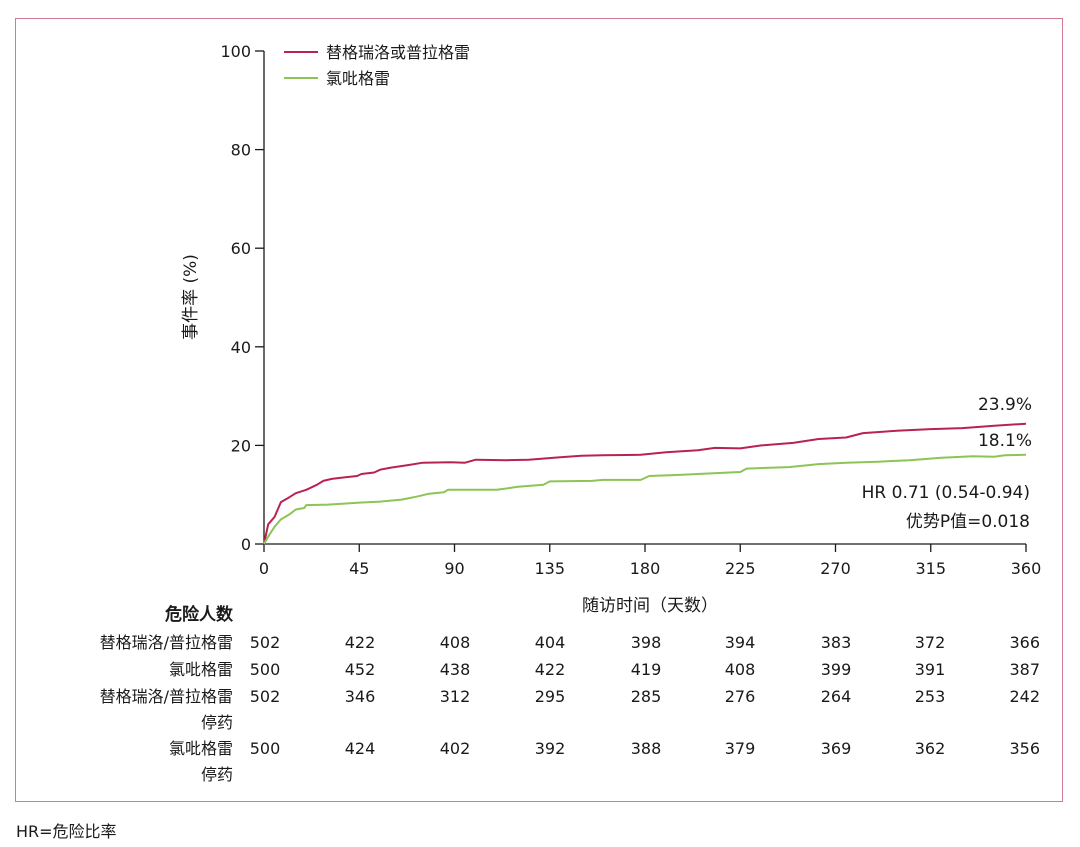  Describe the element at coordinates (740, 568) in the screenshot. I see `x-tick-label: 225` at that location.